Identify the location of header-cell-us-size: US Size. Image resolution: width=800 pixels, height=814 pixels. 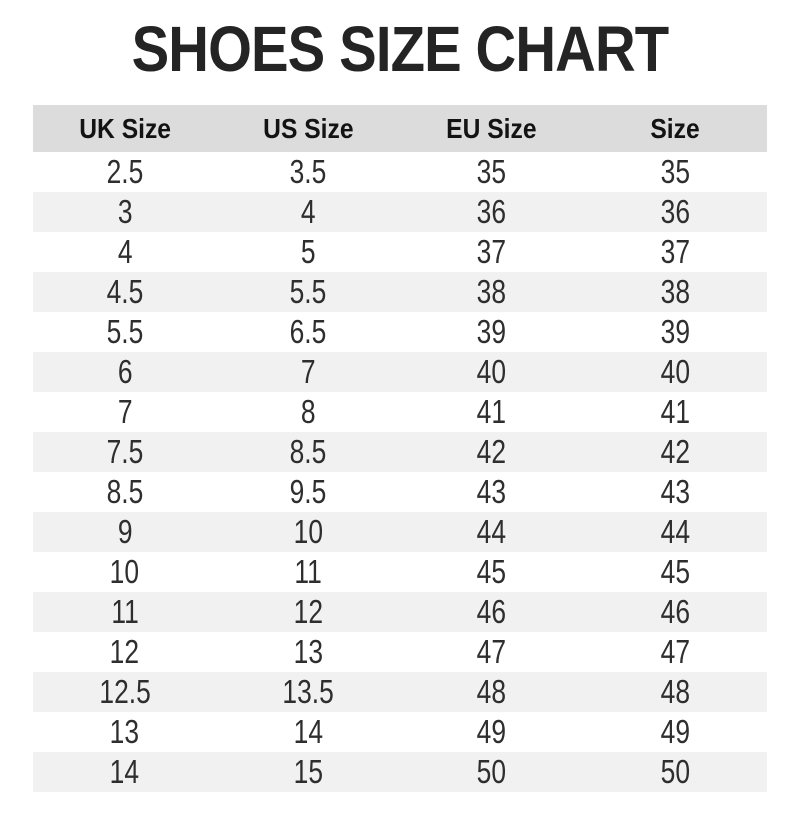
(309, 128).